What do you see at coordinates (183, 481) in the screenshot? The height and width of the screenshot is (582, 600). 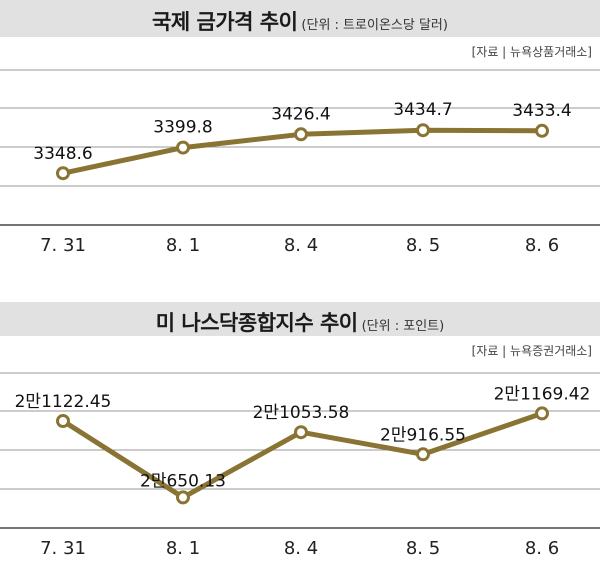 I see `data-label: 2만650.13` at bounding box center [183, 481].